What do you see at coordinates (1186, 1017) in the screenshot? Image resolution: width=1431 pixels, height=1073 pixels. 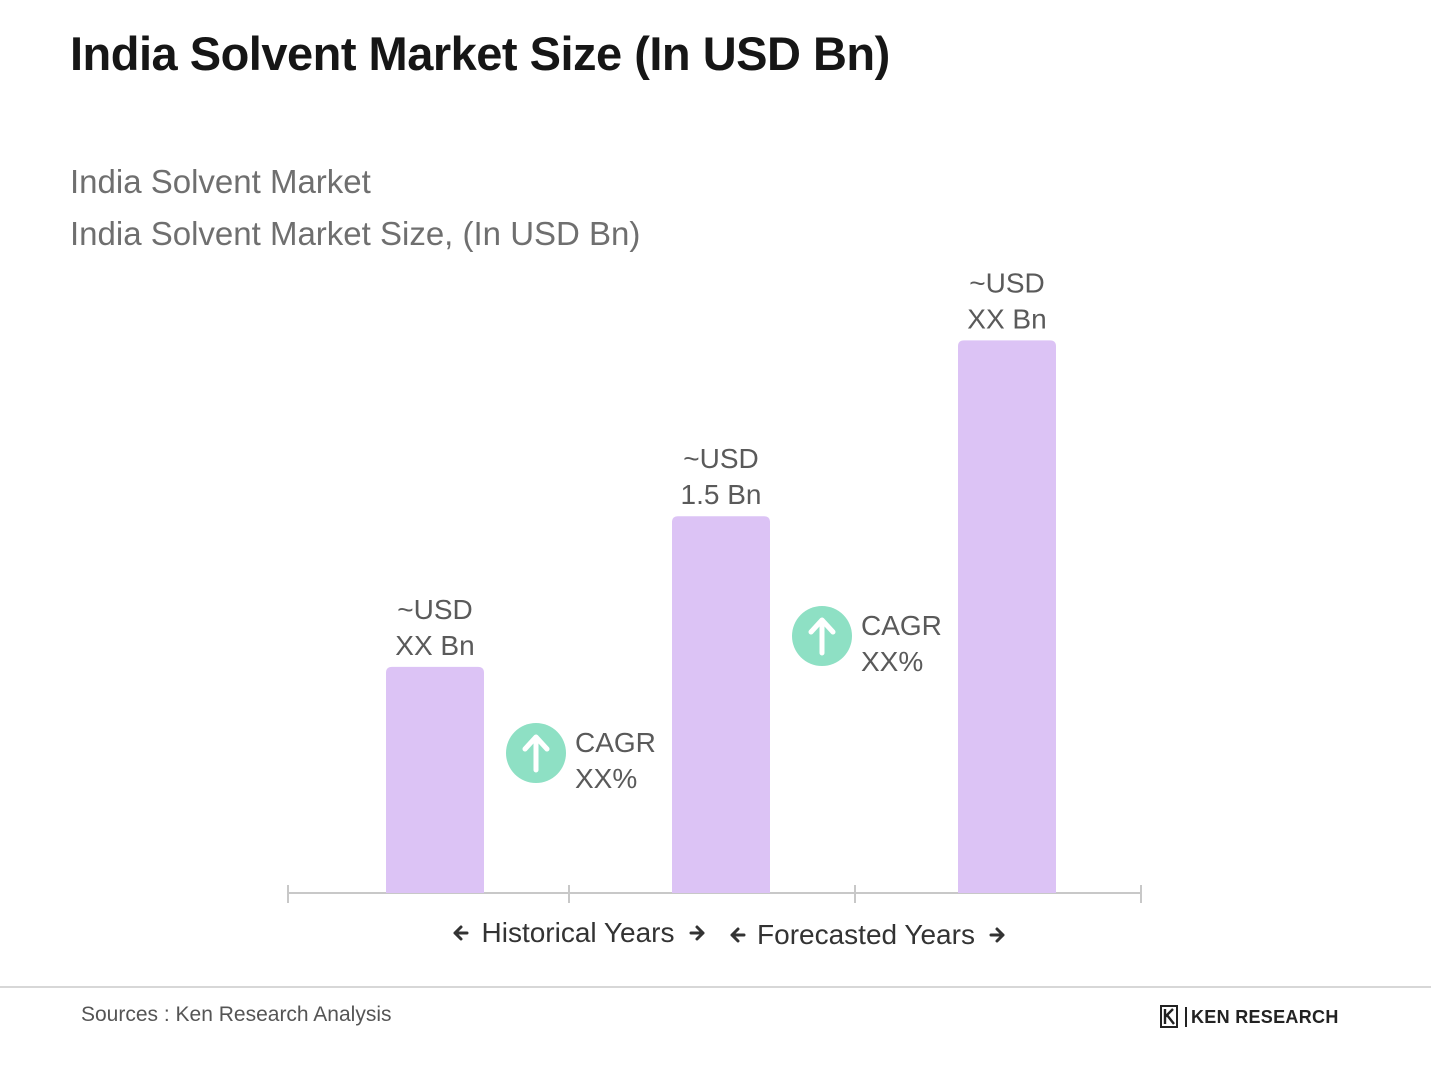 I see `logo-separator` at bounding box center [1186, 1017].